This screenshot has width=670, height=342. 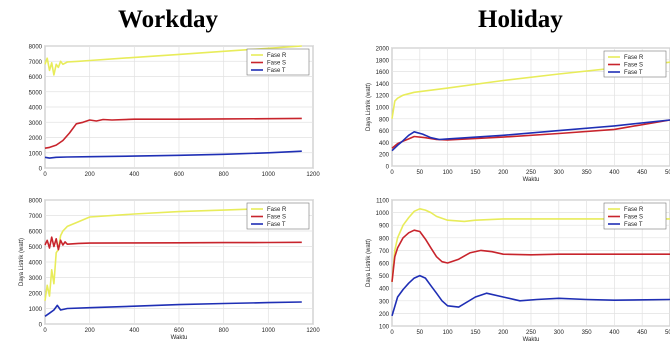 I want to click on y-tick-label: 500, so click(x=384, y=277).